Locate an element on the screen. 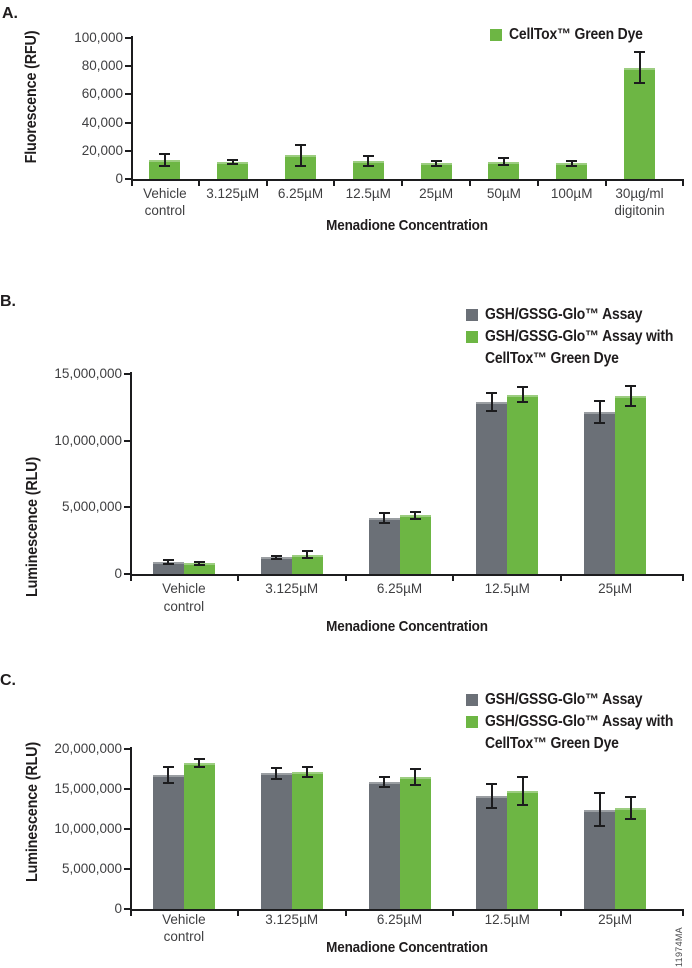 The image size is (692, 968). y-tick-label: 60,000 is located at coordinates (102, 94).